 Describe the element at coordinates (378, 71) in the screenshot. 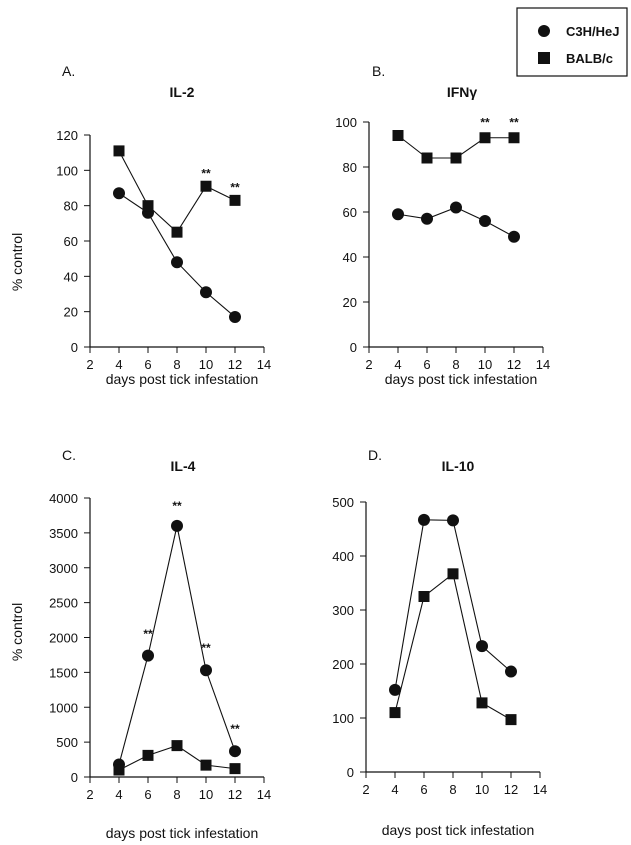

I see `panel-letter: B.` at that location.